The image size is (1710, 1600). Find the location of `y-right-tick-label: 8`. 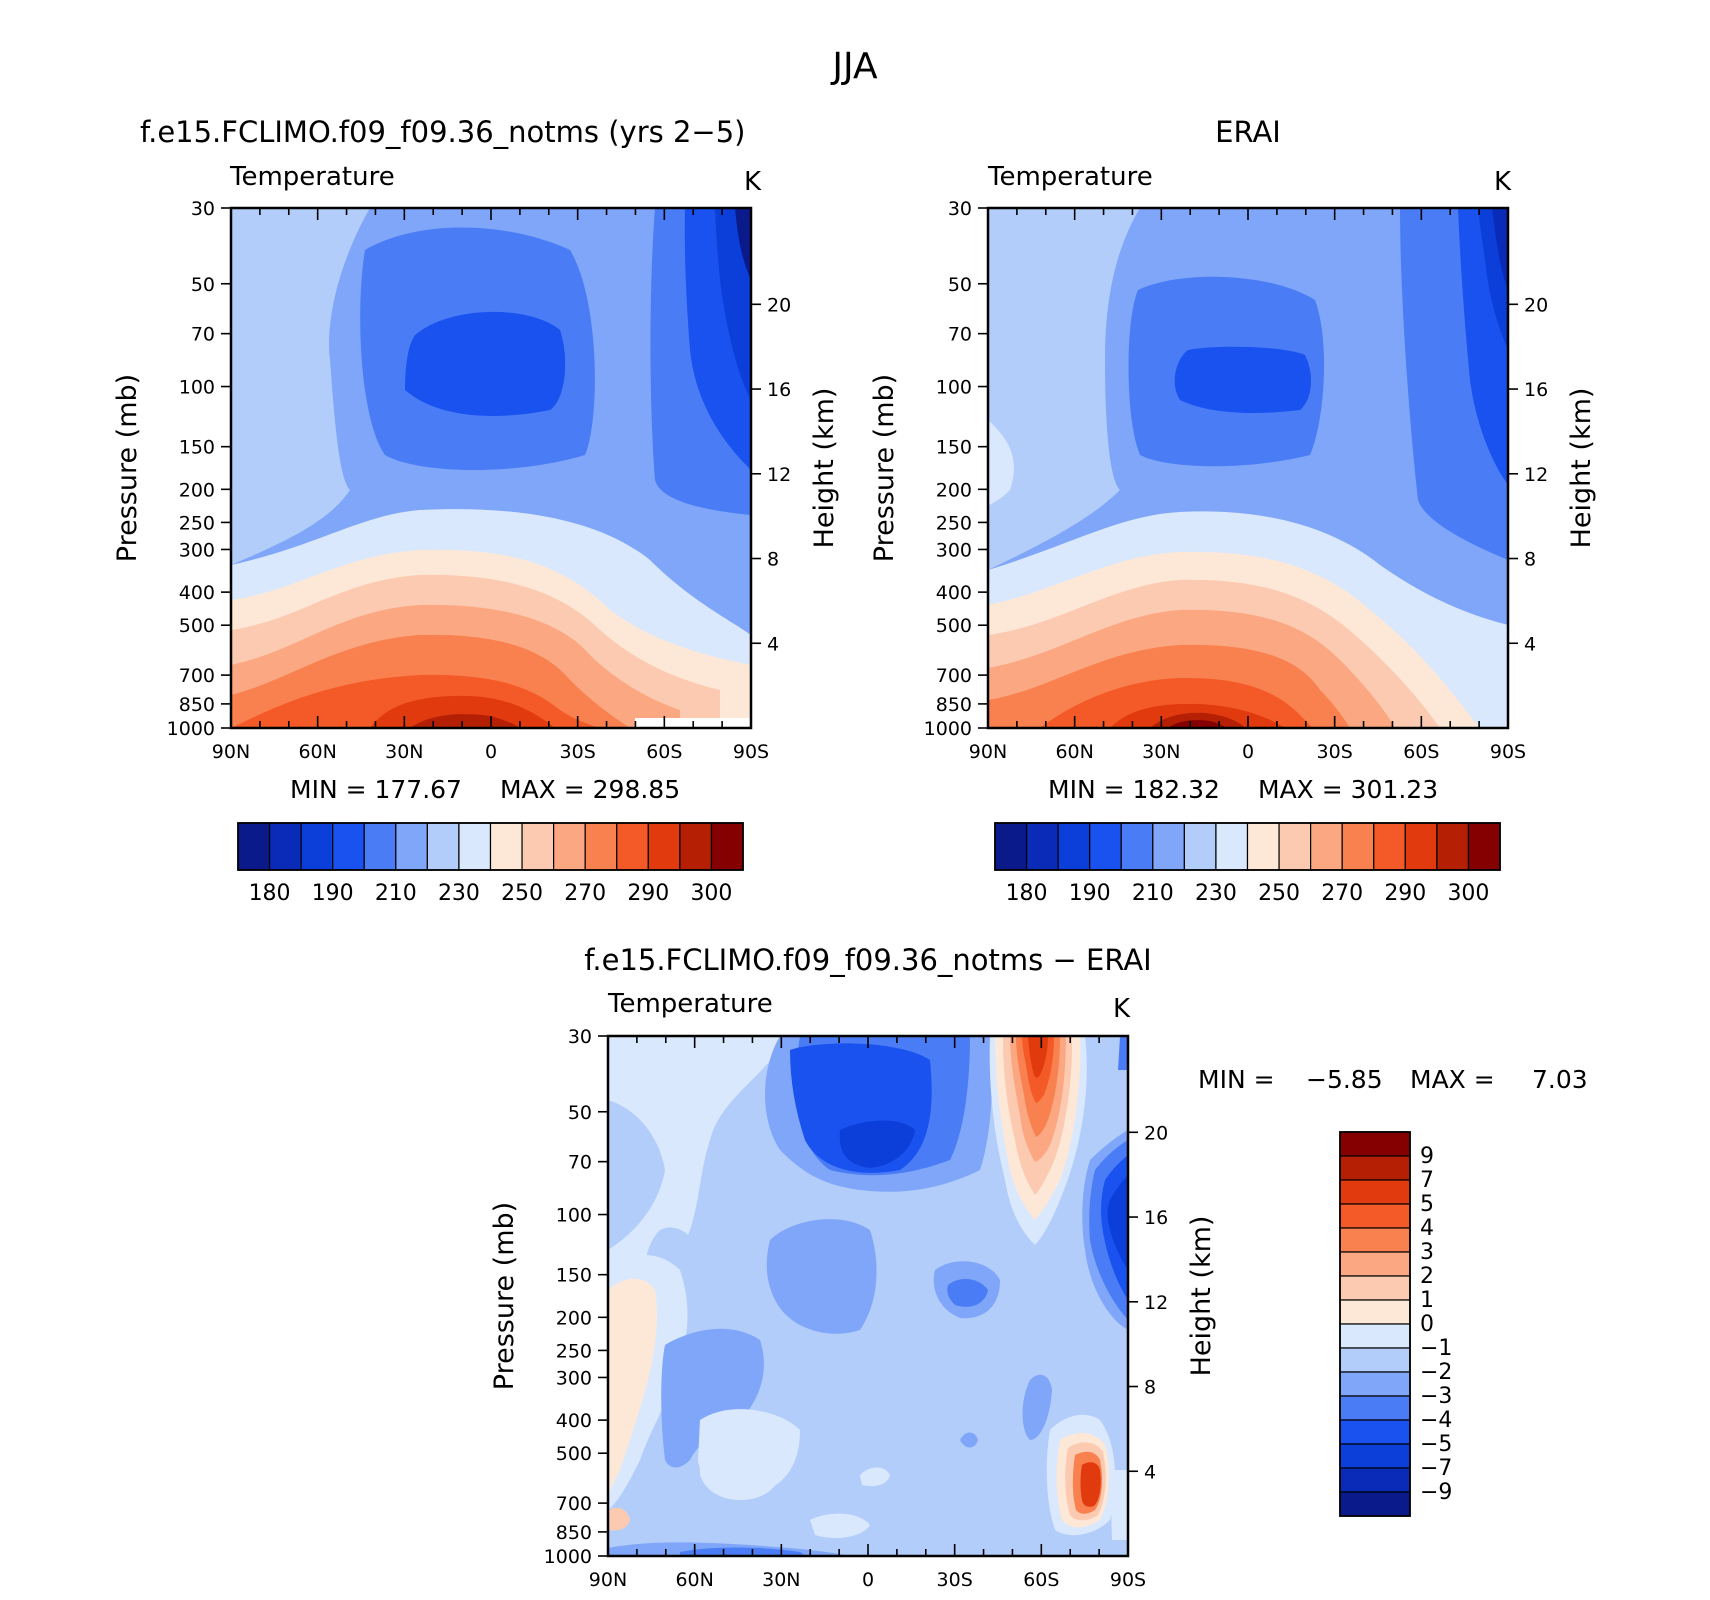

y-right-tick-label: 8 is located at coordinates (1150, 1388).